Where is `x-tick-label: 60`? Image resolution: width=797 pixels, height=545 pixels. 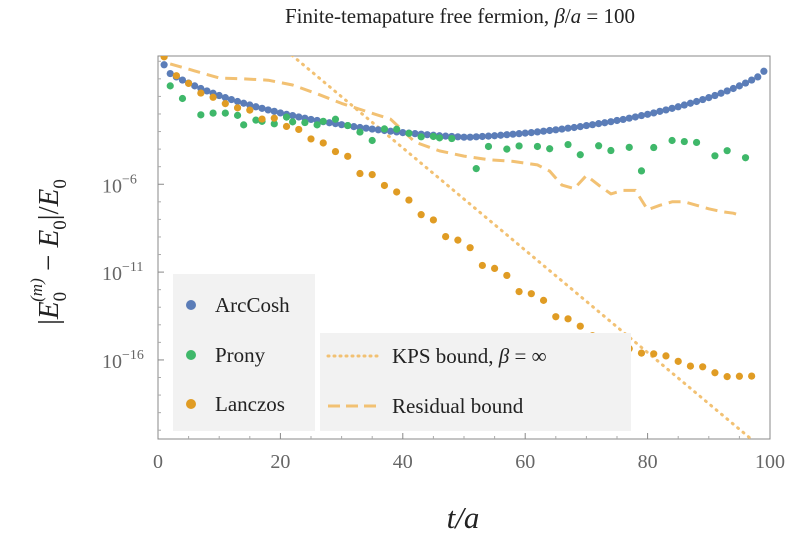 x-tick-label: 60 is located at coordinates (525, 462).